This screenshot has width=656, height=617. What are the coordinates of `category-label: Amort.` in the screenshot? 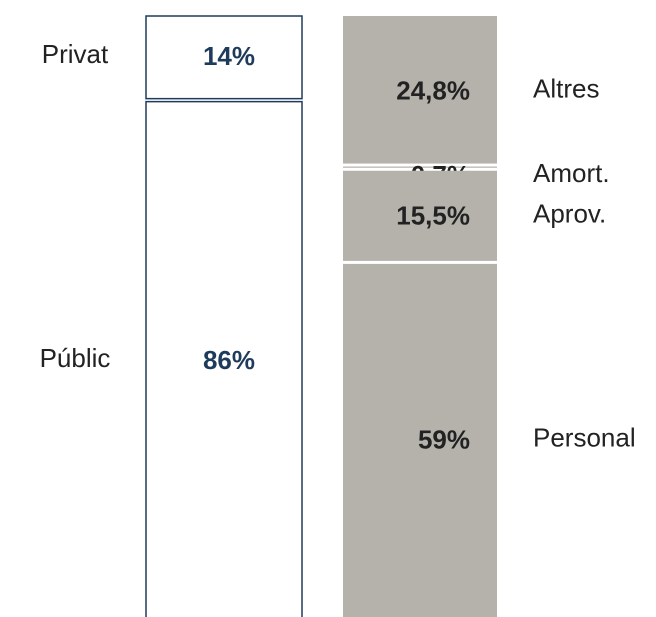 It's located at (571, 173).